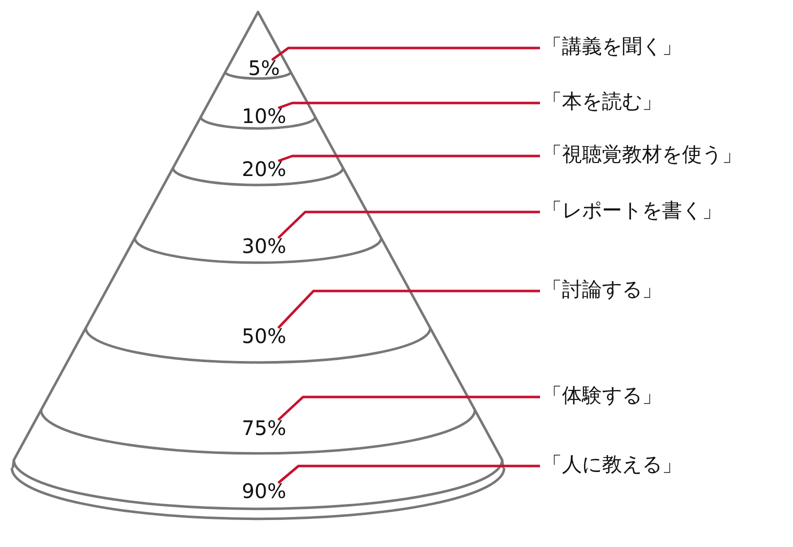  I want to click on data-label: 75%, so click(264, 428).